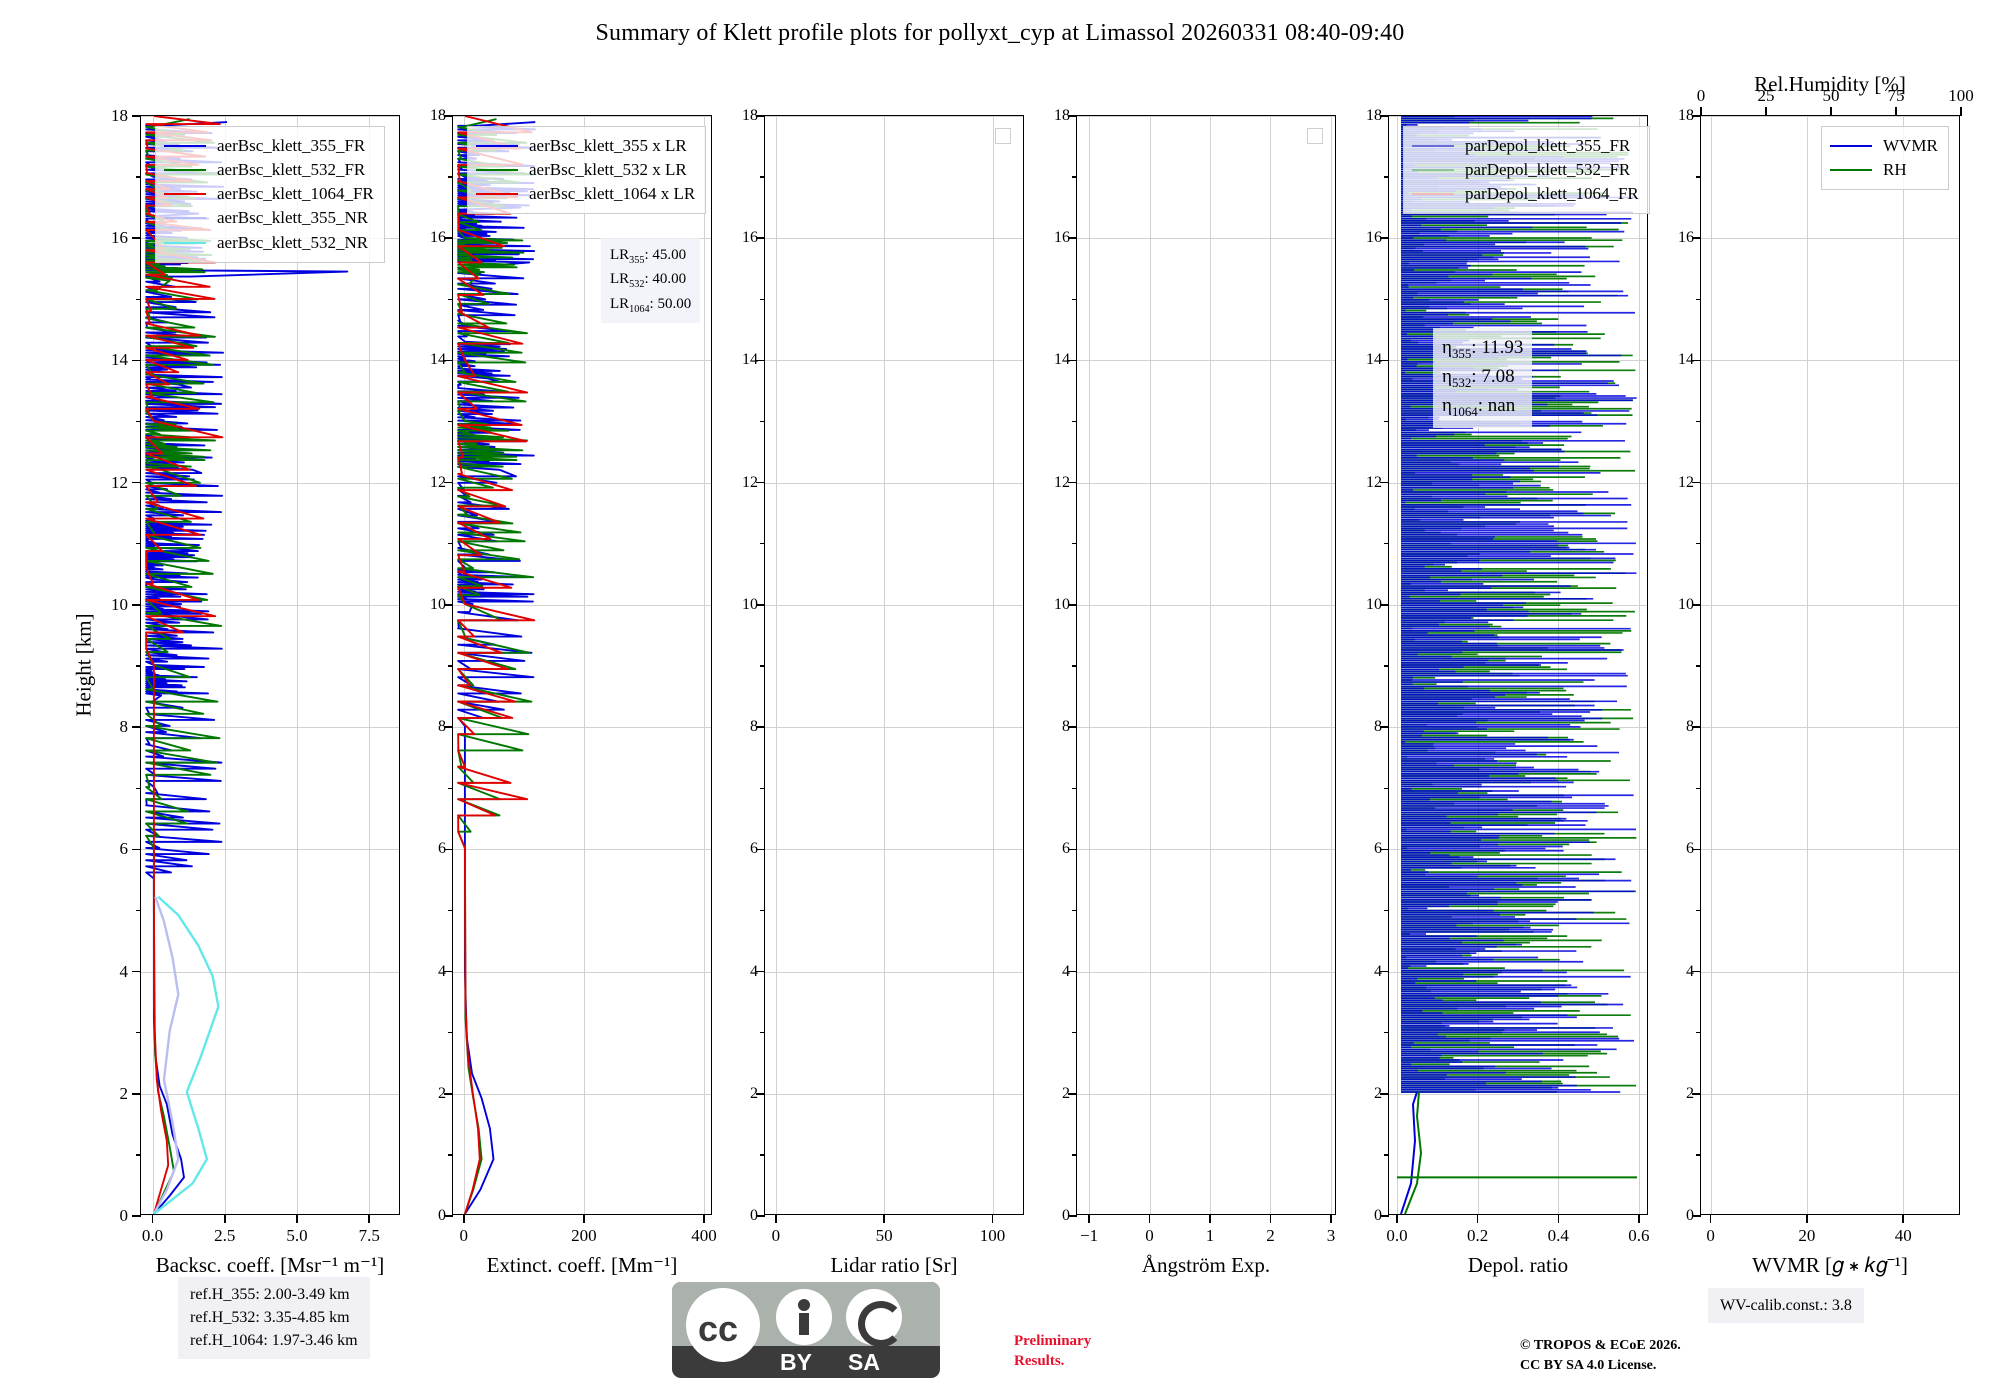 The image size is (2000, 1378). I want to click on legend-wvmr: WVMR RH, so click(1885, 158).